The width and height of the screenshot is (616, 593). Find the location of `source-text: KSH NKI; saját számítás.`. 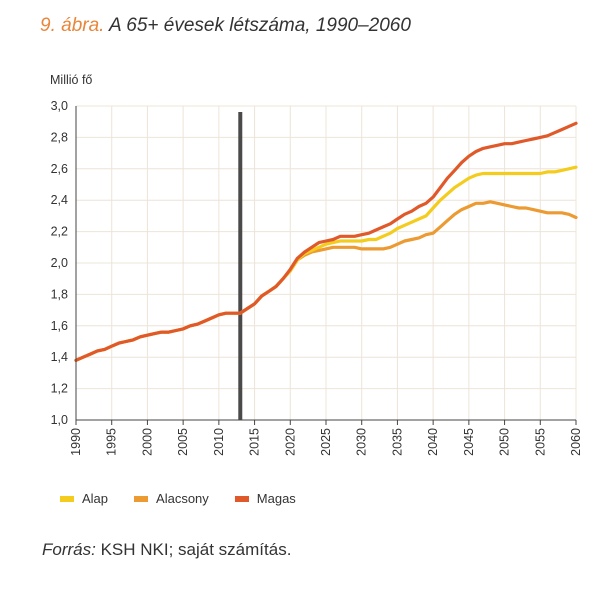

source-text: KSH NKI; saját számítás. is located at coordinates (196, 549).